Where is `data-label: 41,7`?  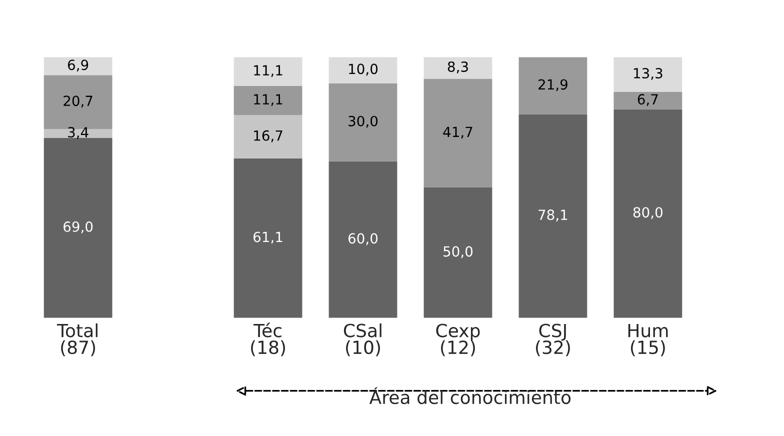 data-label: 41,7 is located at coordinates (457, 132).